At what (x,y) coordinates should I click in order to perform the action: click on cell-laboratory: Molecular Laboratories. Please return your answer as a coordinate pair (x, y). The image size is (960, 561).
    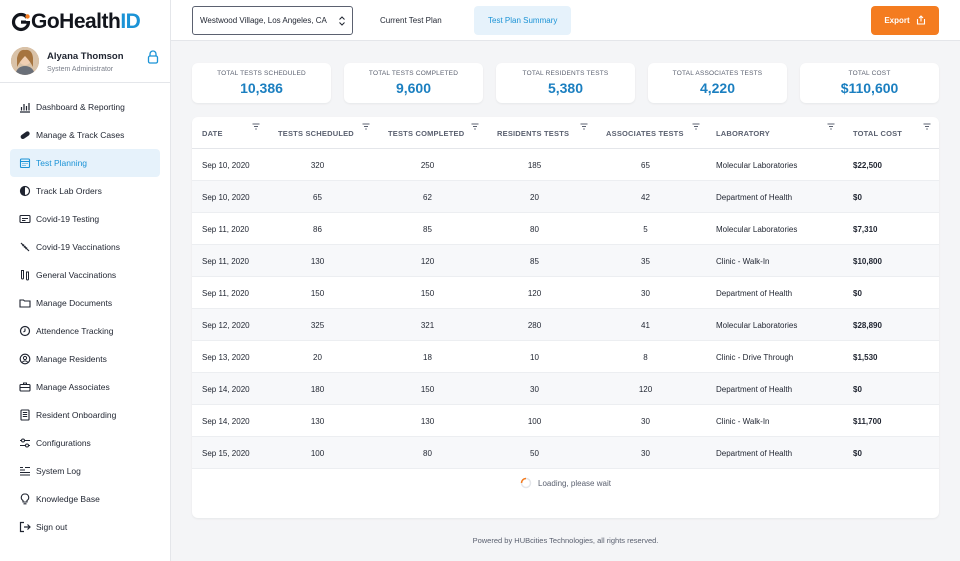
    Looking at the image, I should click on (757, 229).